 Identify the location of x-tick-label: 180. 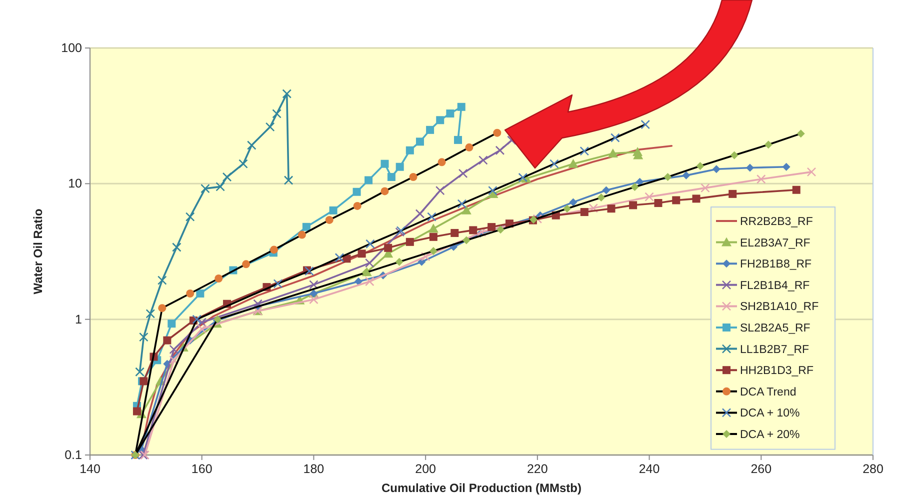
(313, 469).